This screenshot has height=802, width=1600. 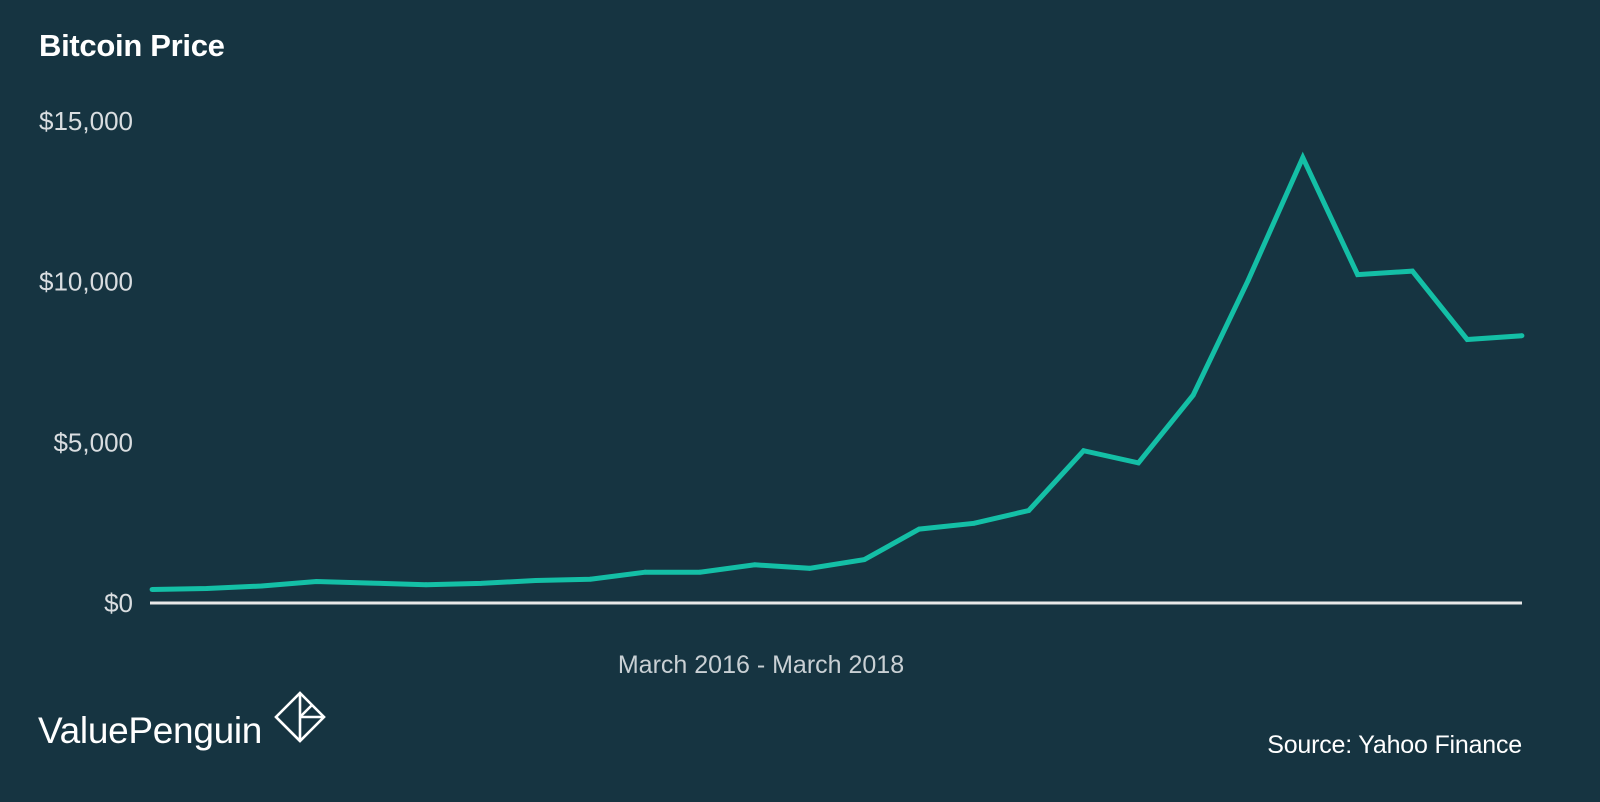 I want to click on value-penguin-logo-icon, so click(x=300, y=720).